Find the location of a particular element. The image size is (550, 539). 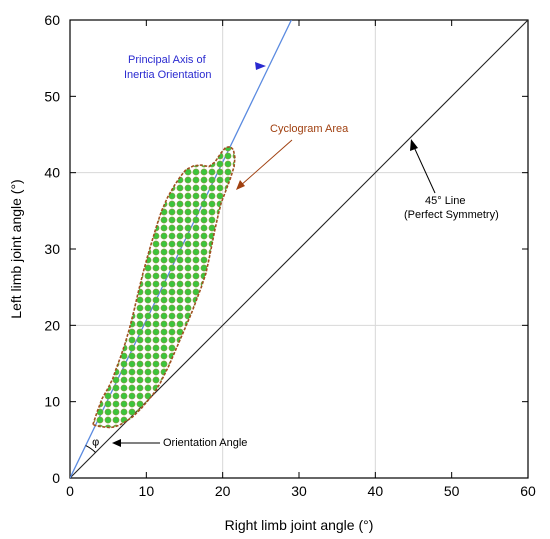

y-tick-labels: 0 10 20 30 40 50 60 is located at coordinates (52, 249).